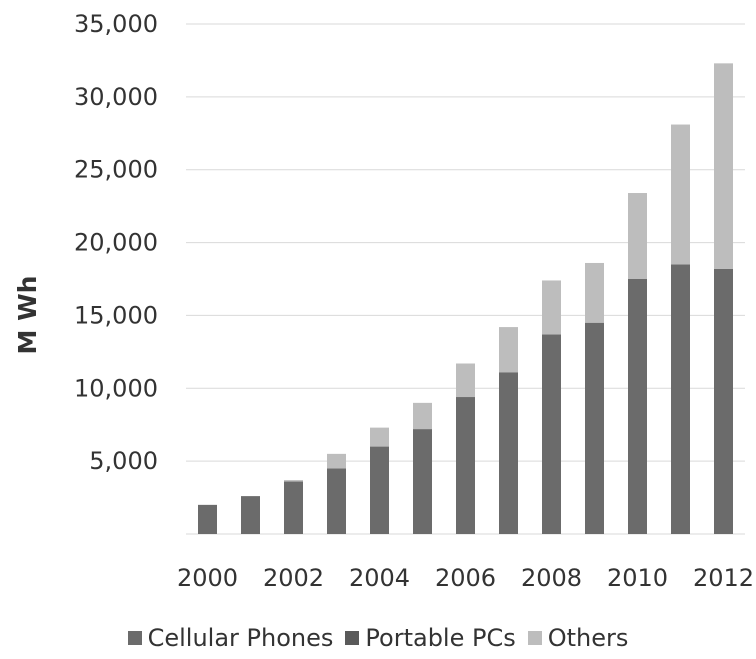  I want to click on y-axis-label: M Wh, so click(27, 315).